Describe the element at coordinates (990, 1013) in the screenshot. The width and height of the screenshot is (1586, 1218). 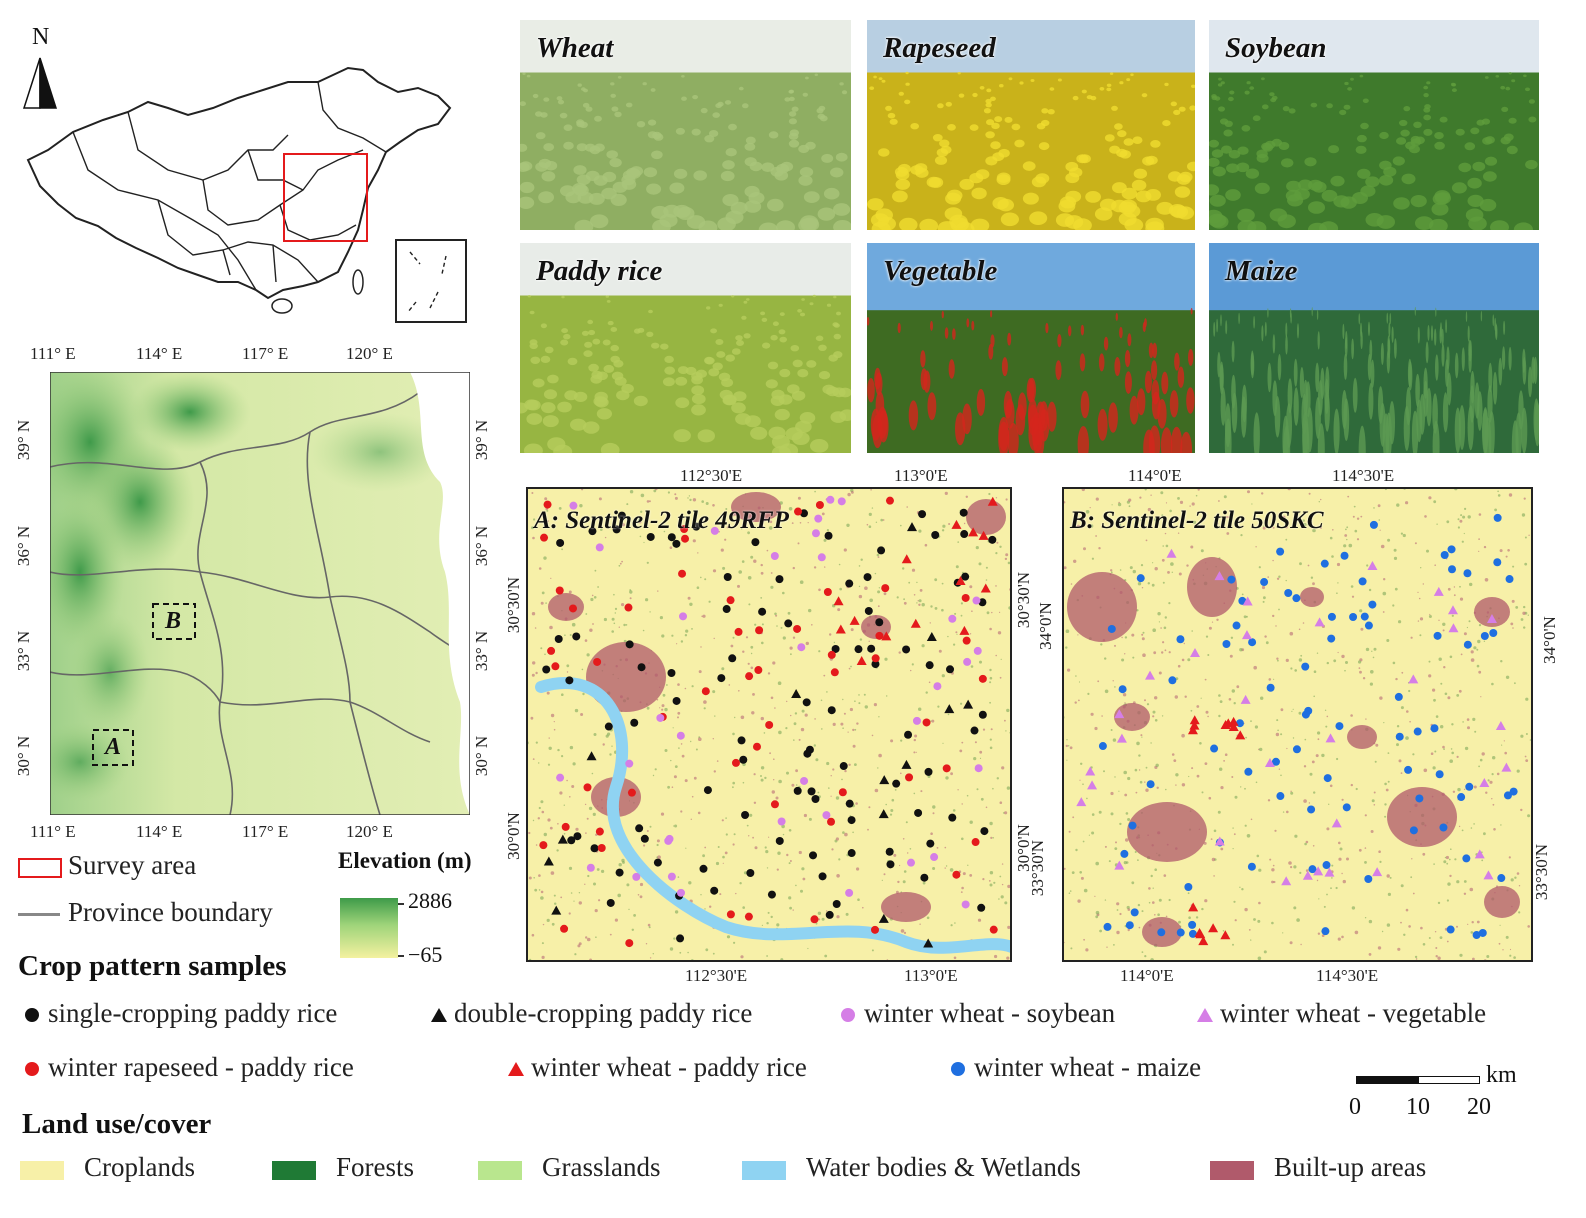
I see `legend-label-wheat-soybean: winter wheat - soybean` at that location.